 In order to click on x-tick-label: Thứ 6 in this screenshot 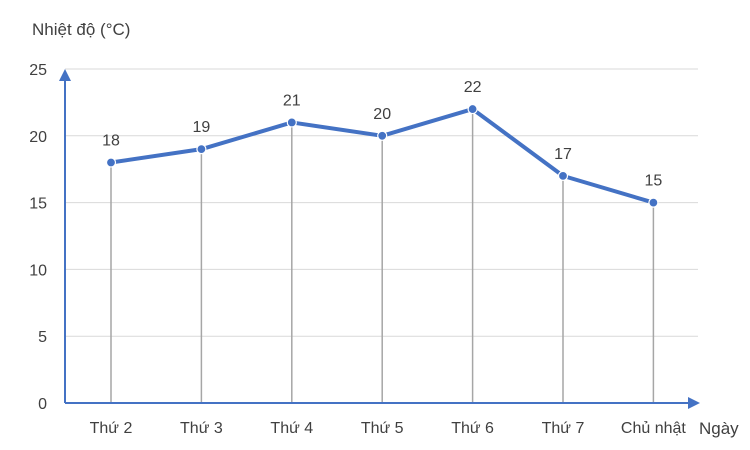, I will do `click(472, 428)`.